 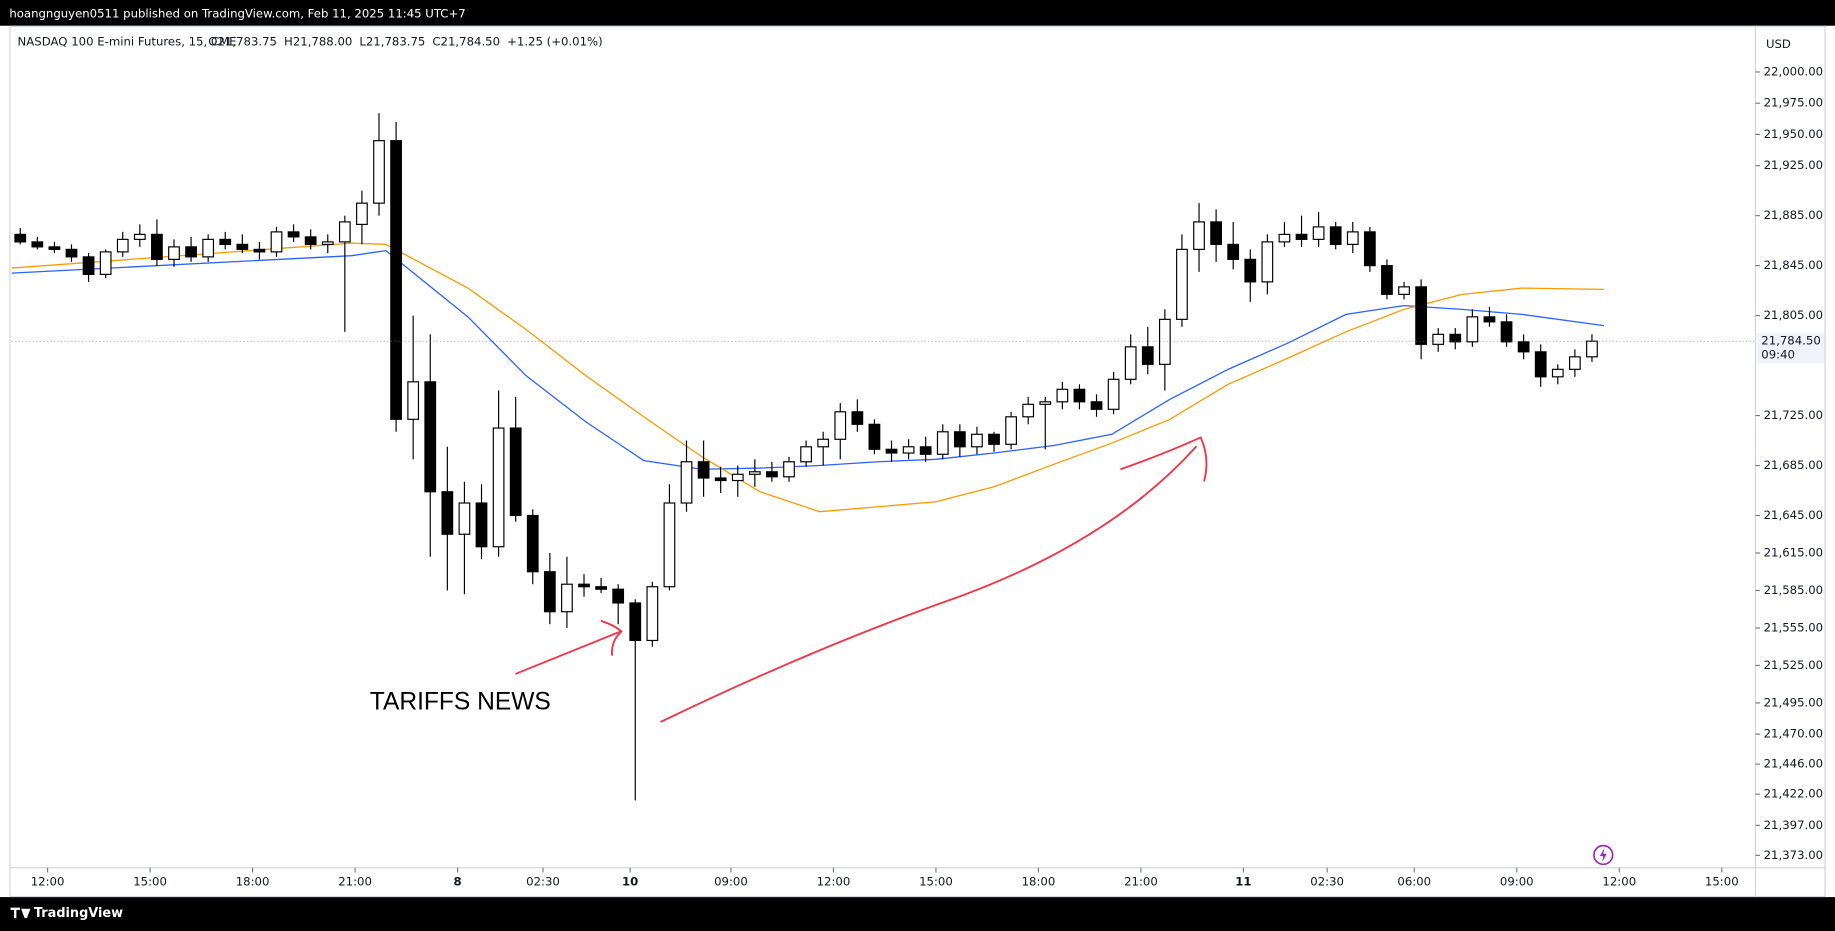 I want to click on arrow-large, so click(x=928, y=584).